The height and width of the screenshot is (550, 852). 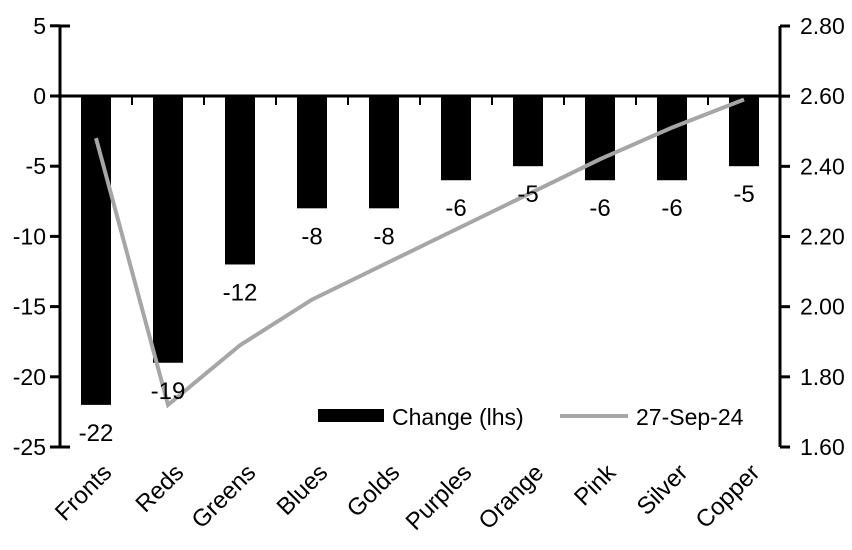 I want to click on category-label-copper: Copper, so click(x=727, y=496).